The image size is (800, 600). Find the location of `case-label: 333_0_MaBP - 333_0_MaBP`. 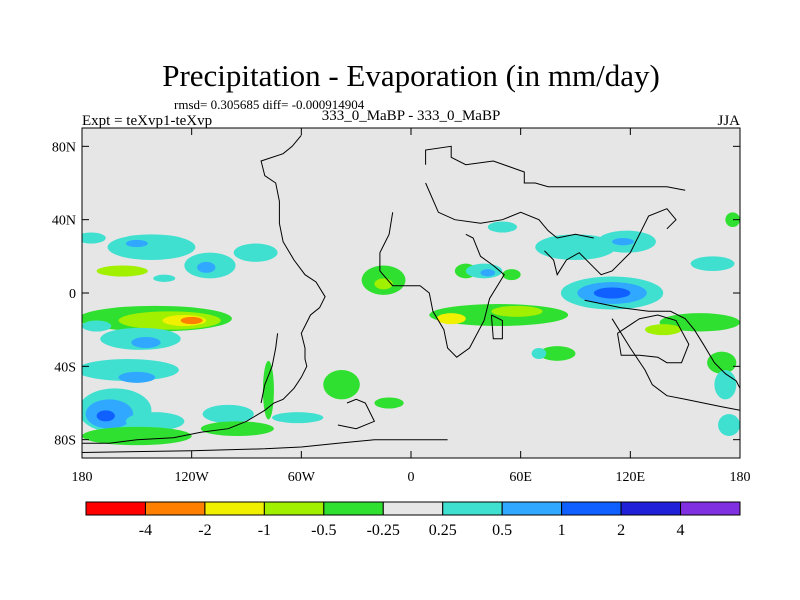

case-label: 333_0_MaBP - 333_0_MaBP is located at coordinates (411, 116).